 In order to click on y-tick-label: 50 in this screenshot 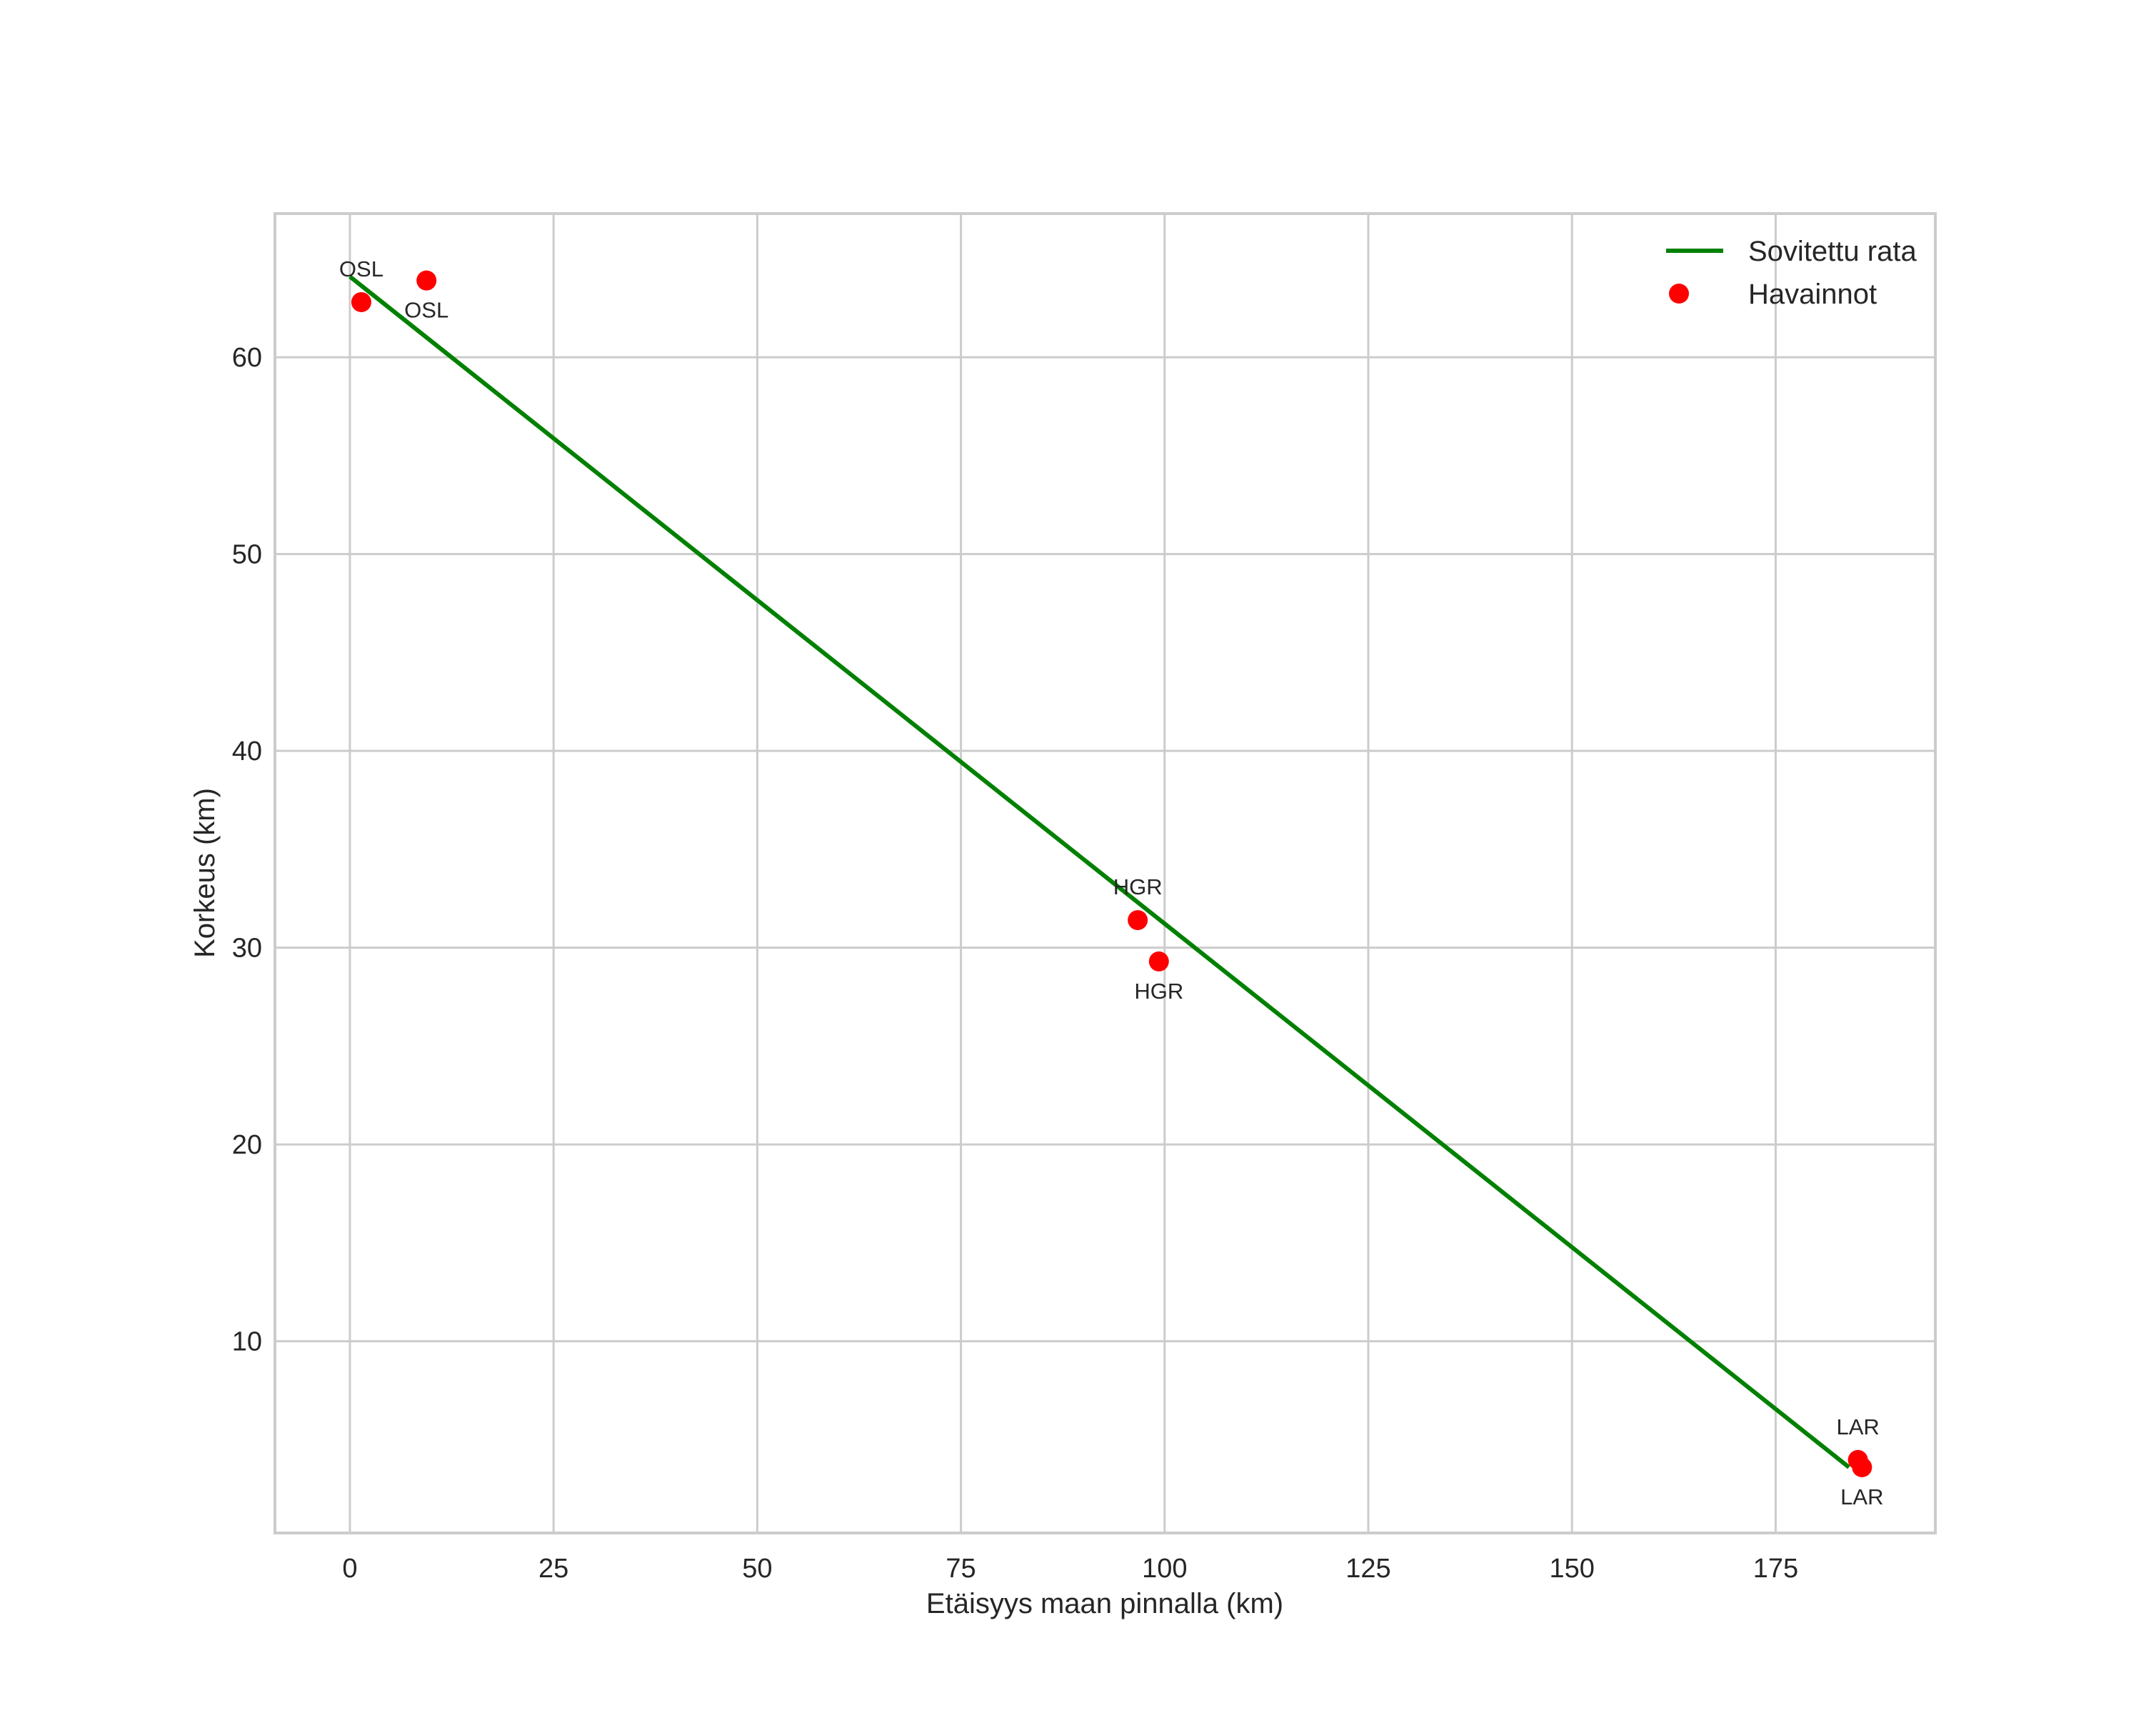, I will do `click(247, 555)`.